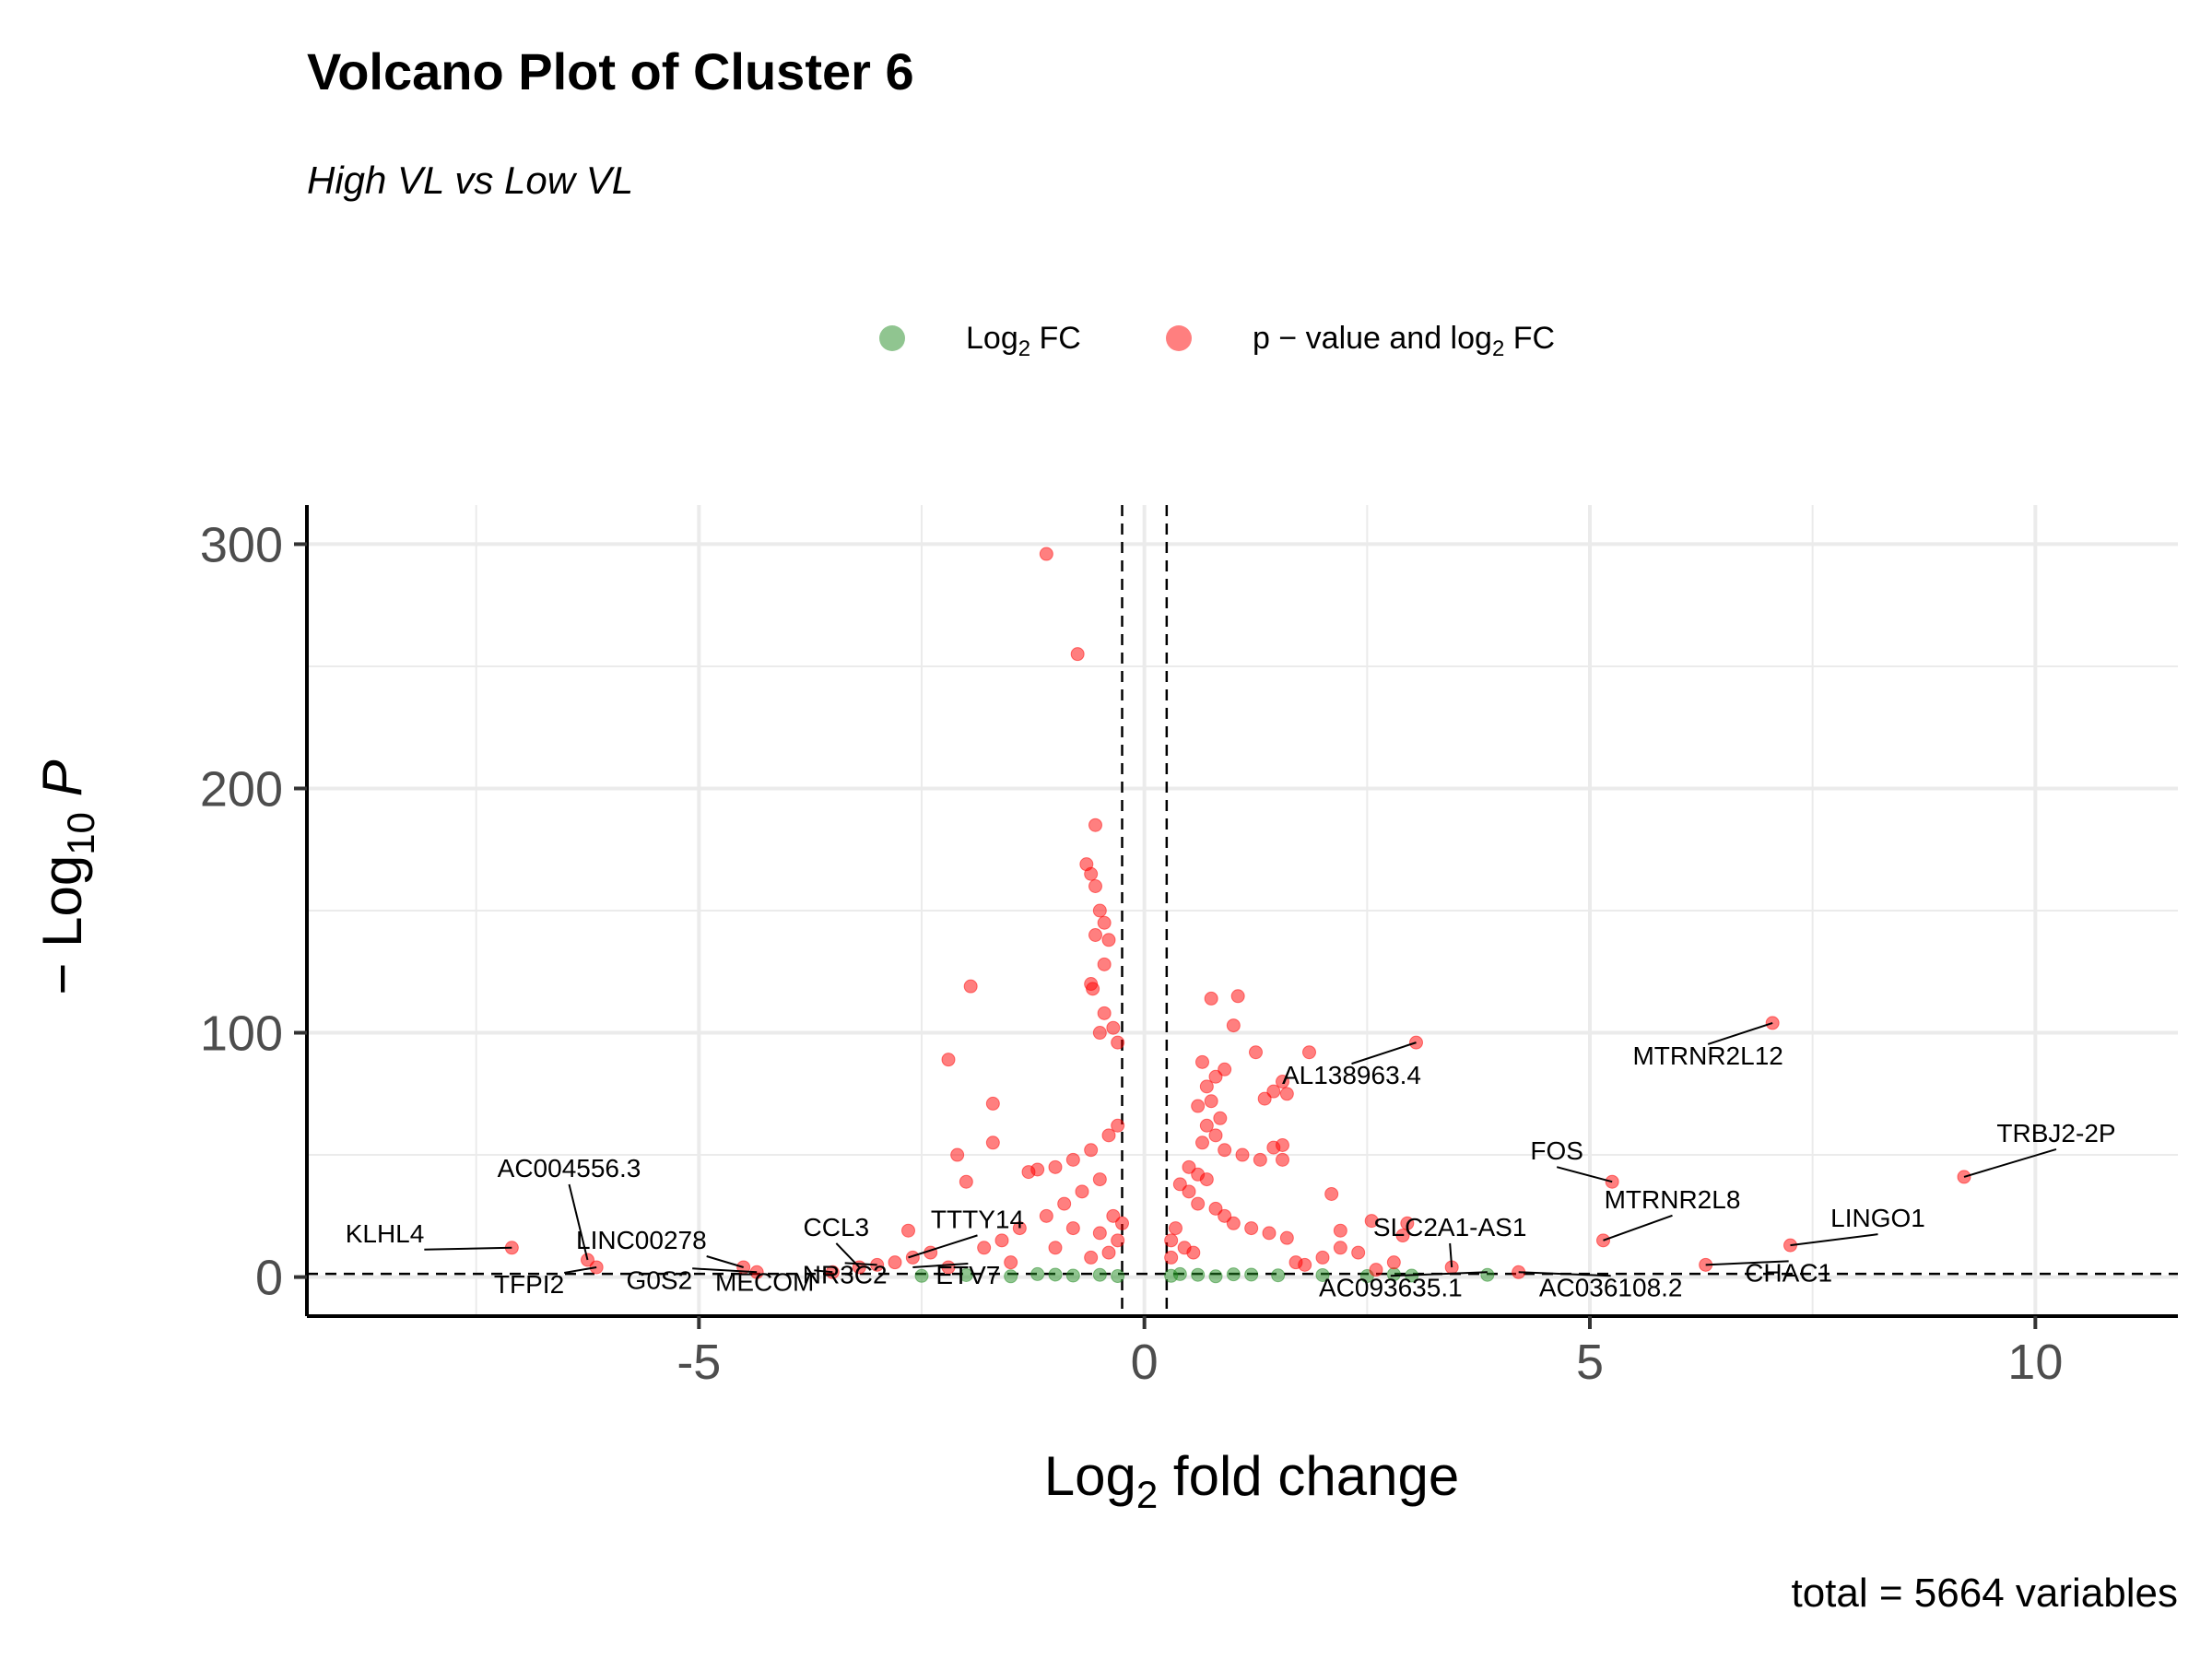  I want to click on legend-key-p-and-log2fc, so click(1179, 338).